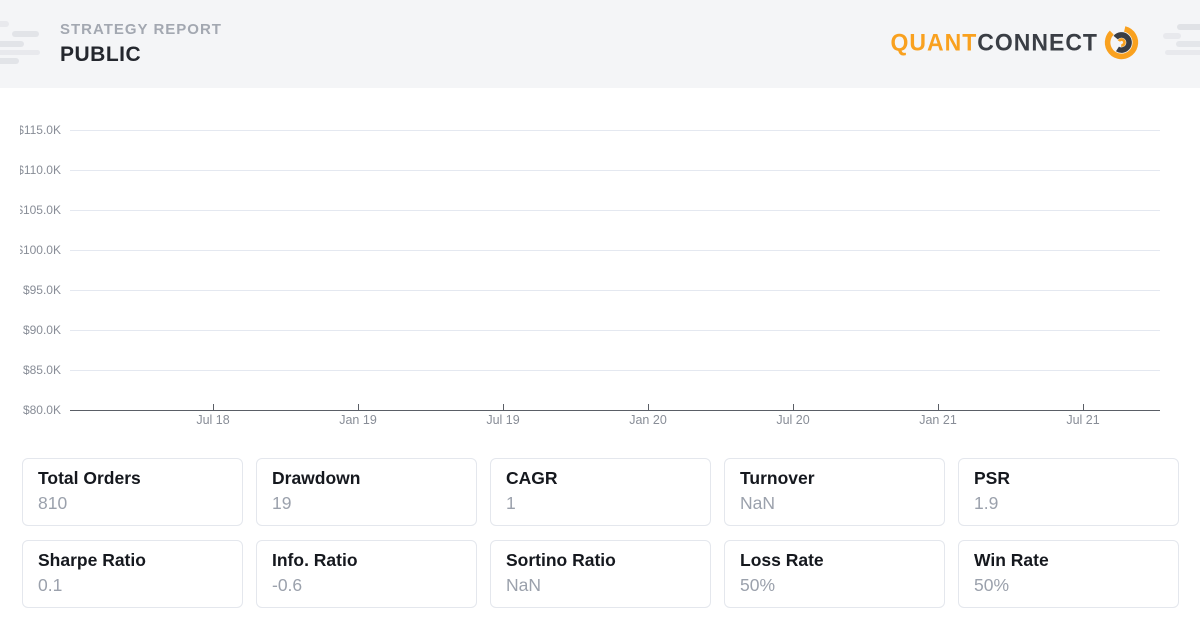 This screenshot has height=632, width=1200. I want to click on stat-card-psr: PSR 1.9, so click(1068, 492).